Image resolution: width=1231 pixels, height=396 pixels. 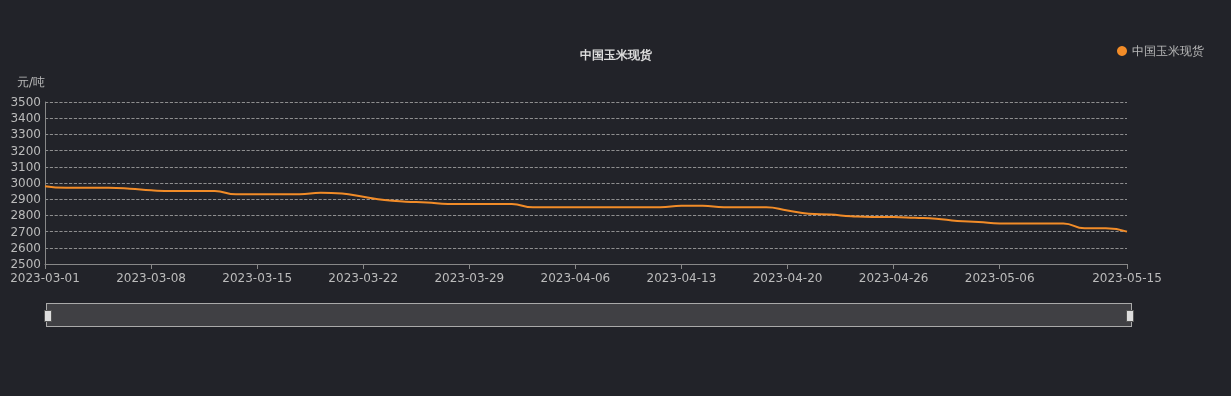 I want to click on line-series, so click(x=586, y=209).